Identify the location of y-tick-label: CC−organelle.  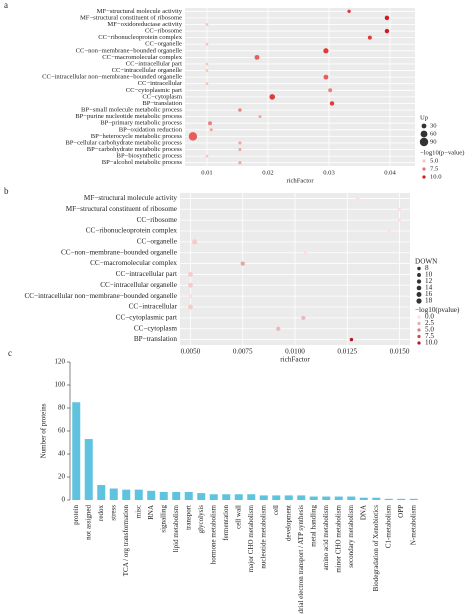
(157, 242).